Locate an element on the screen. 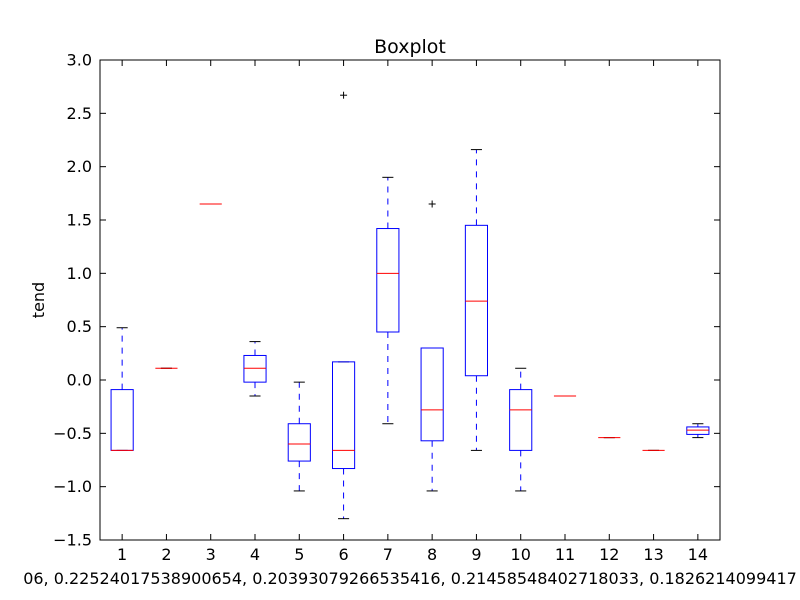 The height and width of the screenshot is (600, 800). x-tick-label: 5 is located at coordinates (299, 554).